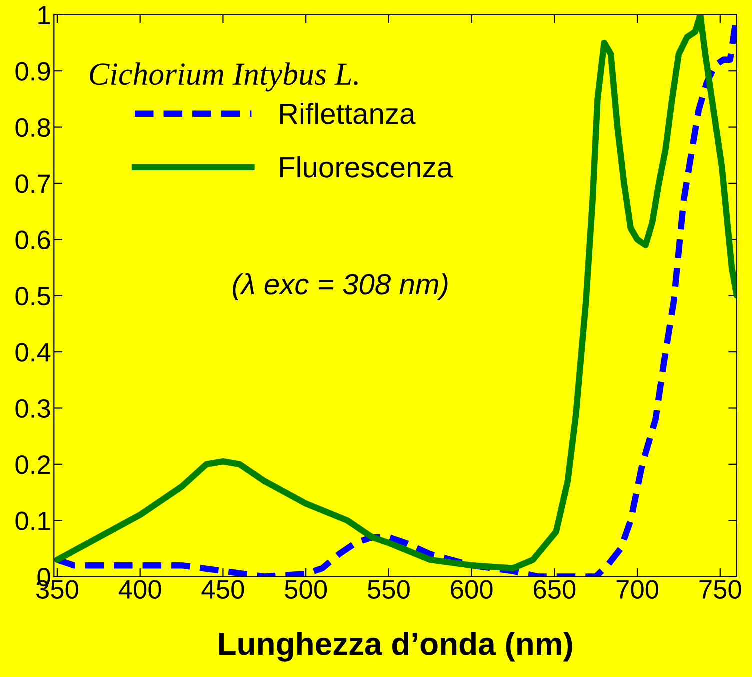  I want to click on x-tick-label: 500, so click(306, 589).